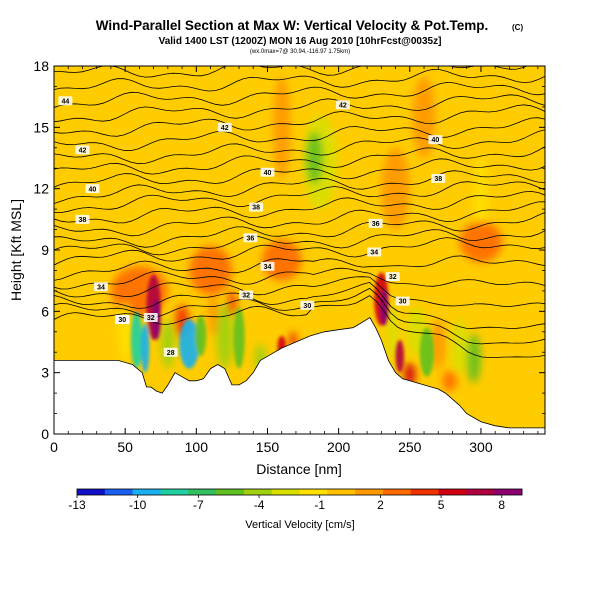 The image size is (600, 600). I want to click on x-tick-label: 0, so click(54, 447).